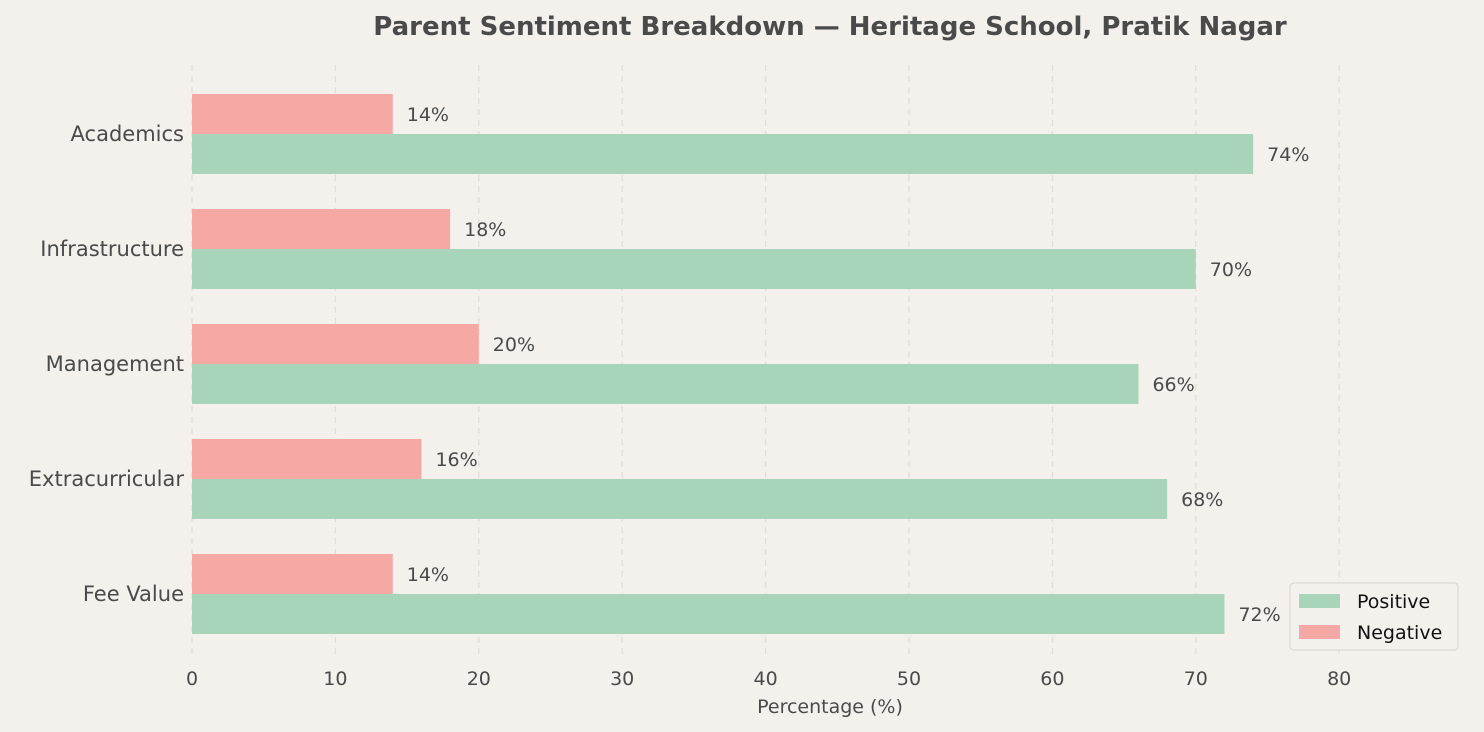 The width and height of the screenshot is (1484, 732). I want to click on x-tick-labels: 0 10 20 30 40 50 60 70 80, so click(768, 679).